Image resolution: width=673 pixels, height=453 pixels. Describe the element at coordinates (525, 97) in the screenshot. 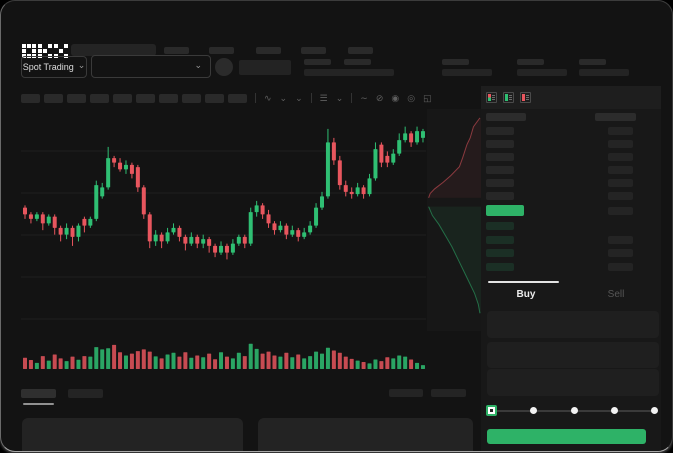

I see `asks-book-icon` at that location.